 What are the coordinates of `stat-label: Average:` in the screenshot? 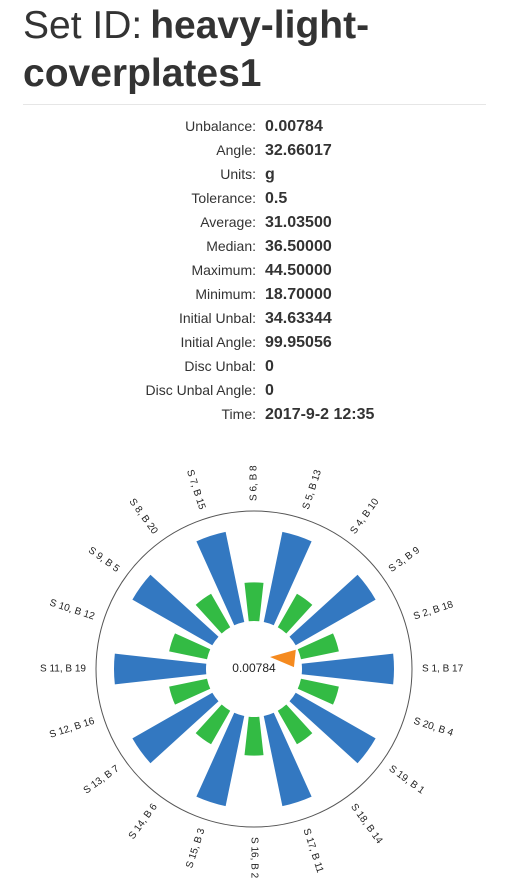 It's located at (228, 222).